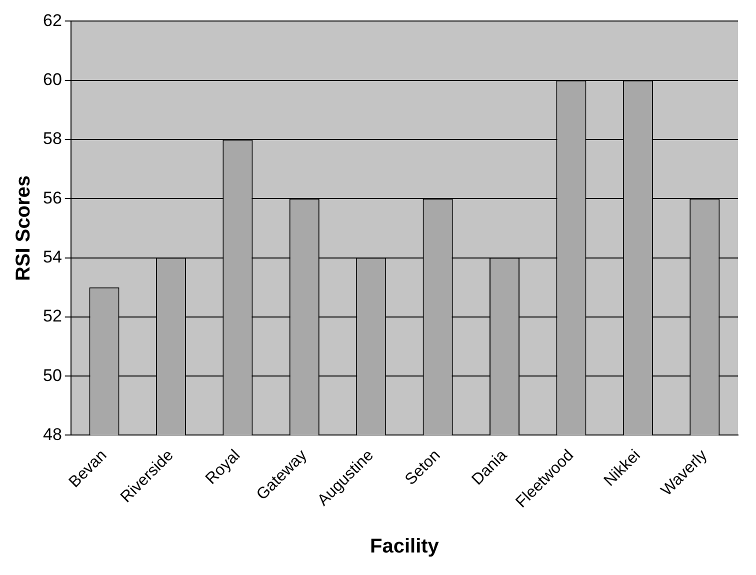 This screenshot has width=756, height=575. I want to click on y-tick-label: 56, so click(52, 198).